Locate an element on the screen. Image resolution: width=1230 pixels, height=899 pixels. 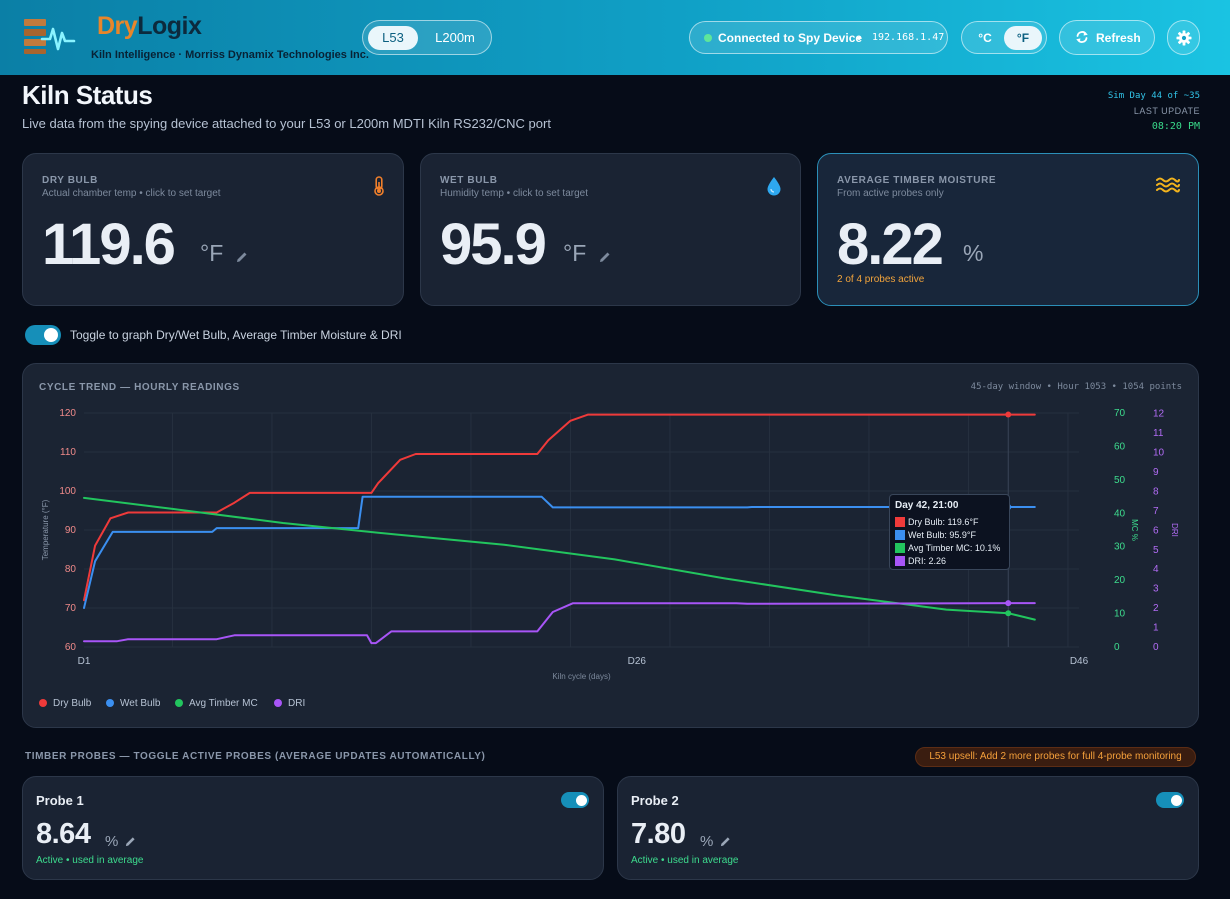
y2-tick-label: 10 is located at coordinates (1120, 614).